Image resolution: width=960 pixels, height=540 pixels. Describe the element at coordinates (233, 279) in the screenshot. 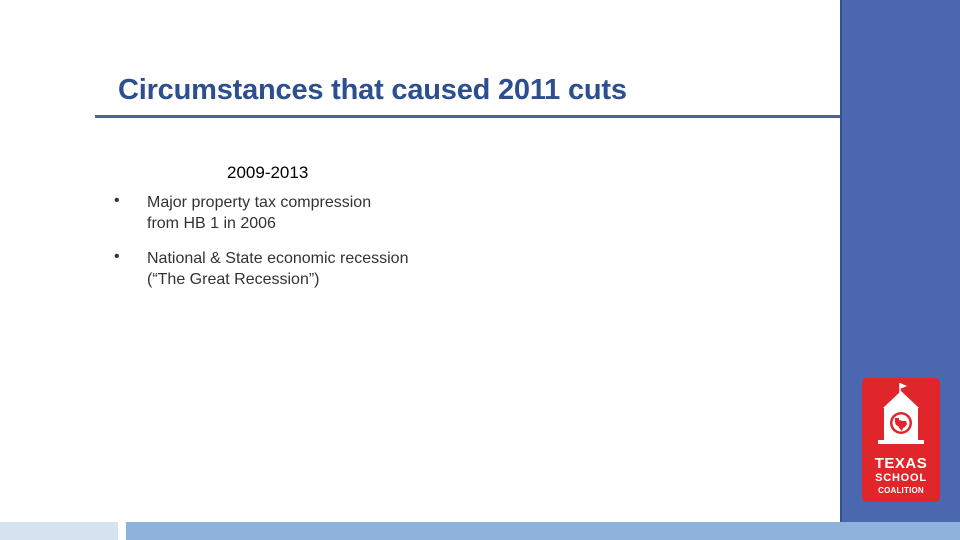

I see `bullet-line: (“The Great Recession”)` at that location.